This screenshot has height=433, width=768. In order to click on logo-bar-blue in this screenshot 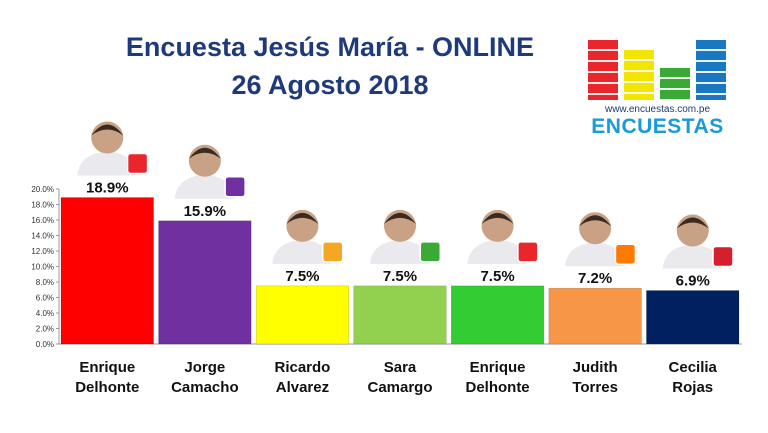, I will do `click(711, 70)`.